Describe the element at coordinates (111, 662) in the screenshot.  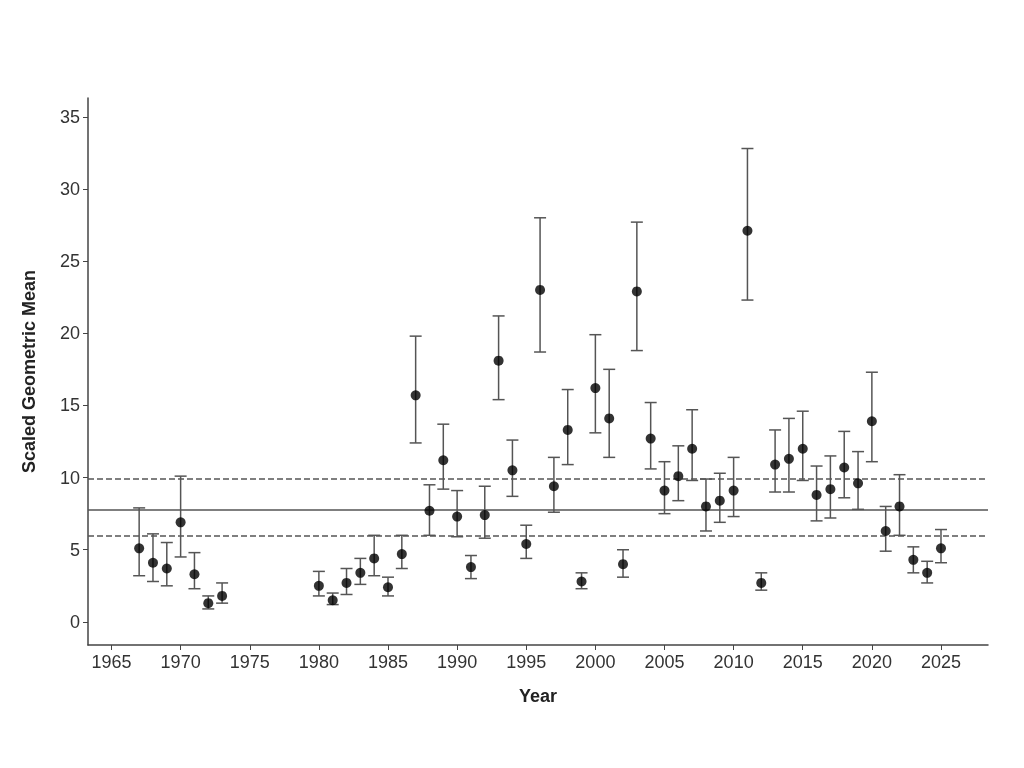
I see `x-tick-label: 1965` at that location.